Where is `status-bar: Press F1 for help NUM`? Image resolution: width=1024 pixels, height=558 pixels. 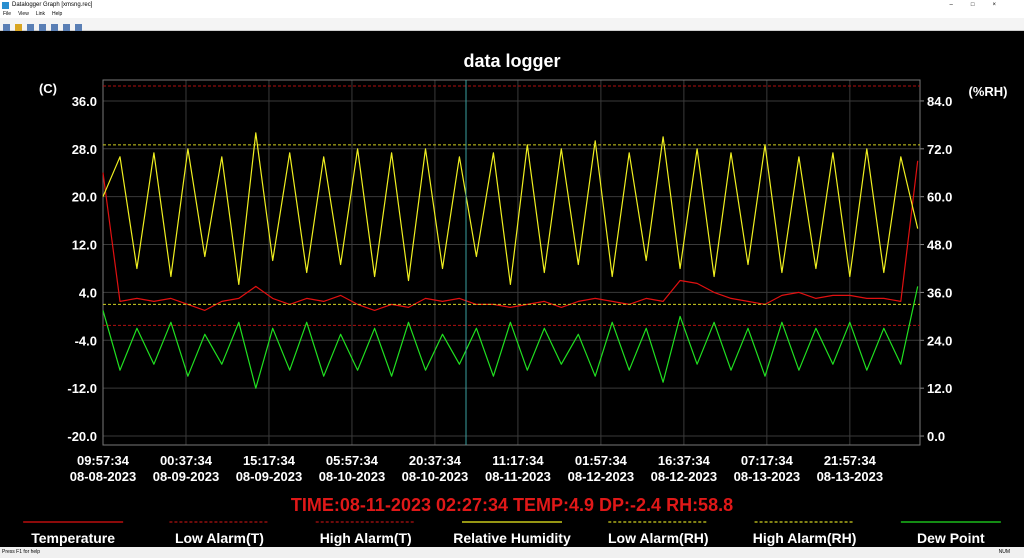
status-bar: Press F1 for help NUM is located at coordinates (512, 552).